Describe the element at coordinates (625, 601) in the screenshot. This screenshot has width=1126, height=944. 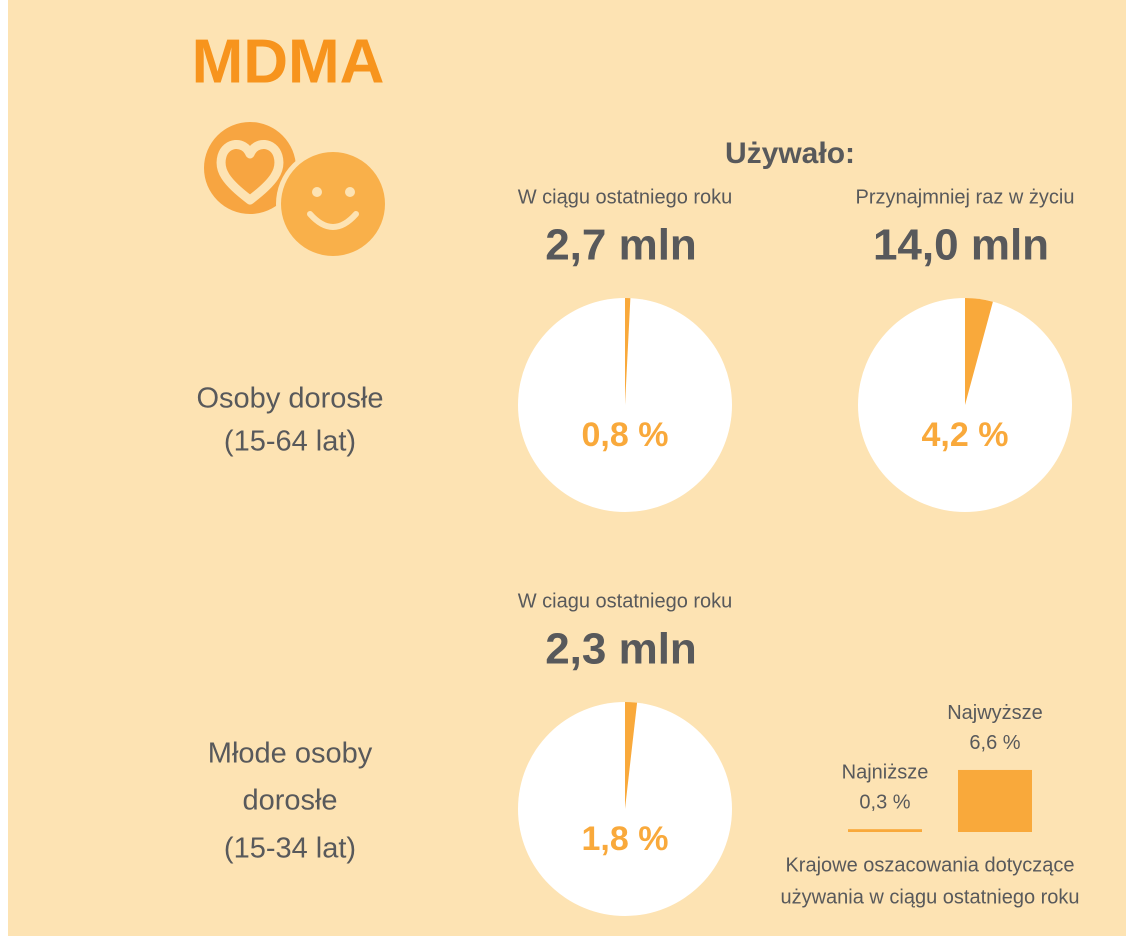
I see `pie-subtitle: W ciagu ostatniego roku` at that location.